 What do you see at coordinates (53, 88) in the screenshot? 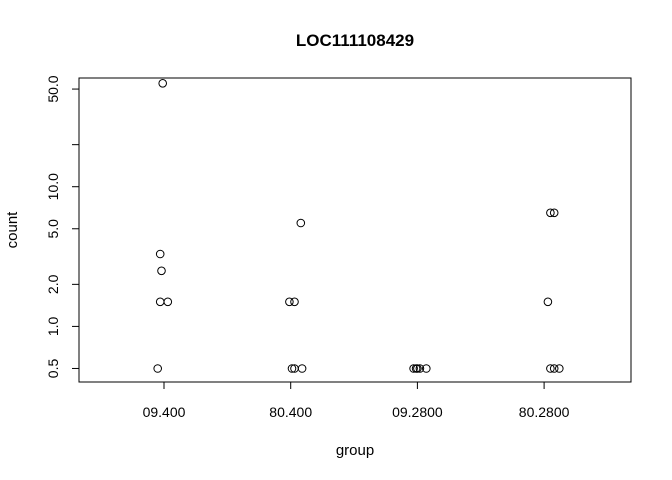
I see `y-tick-label: 50.0` at bounding box center [53, 88].